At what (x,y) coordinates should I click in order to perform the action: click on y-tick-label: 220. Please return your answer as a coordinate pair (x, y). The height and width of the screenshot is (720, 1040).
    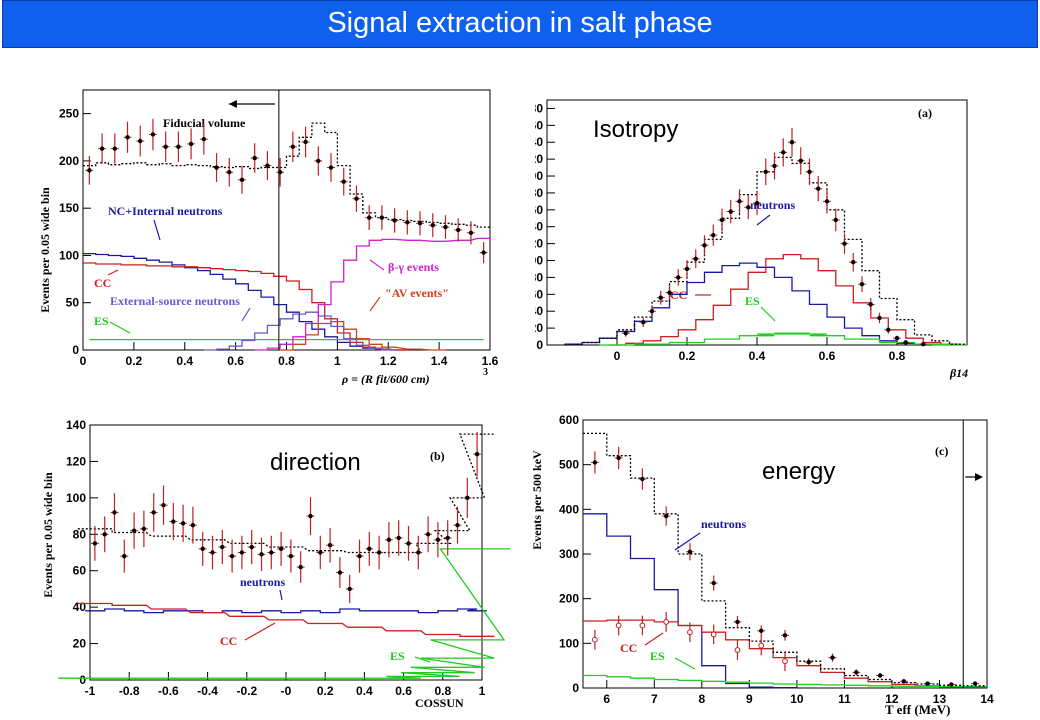
    Looking at the image, I should click on (539, 159).